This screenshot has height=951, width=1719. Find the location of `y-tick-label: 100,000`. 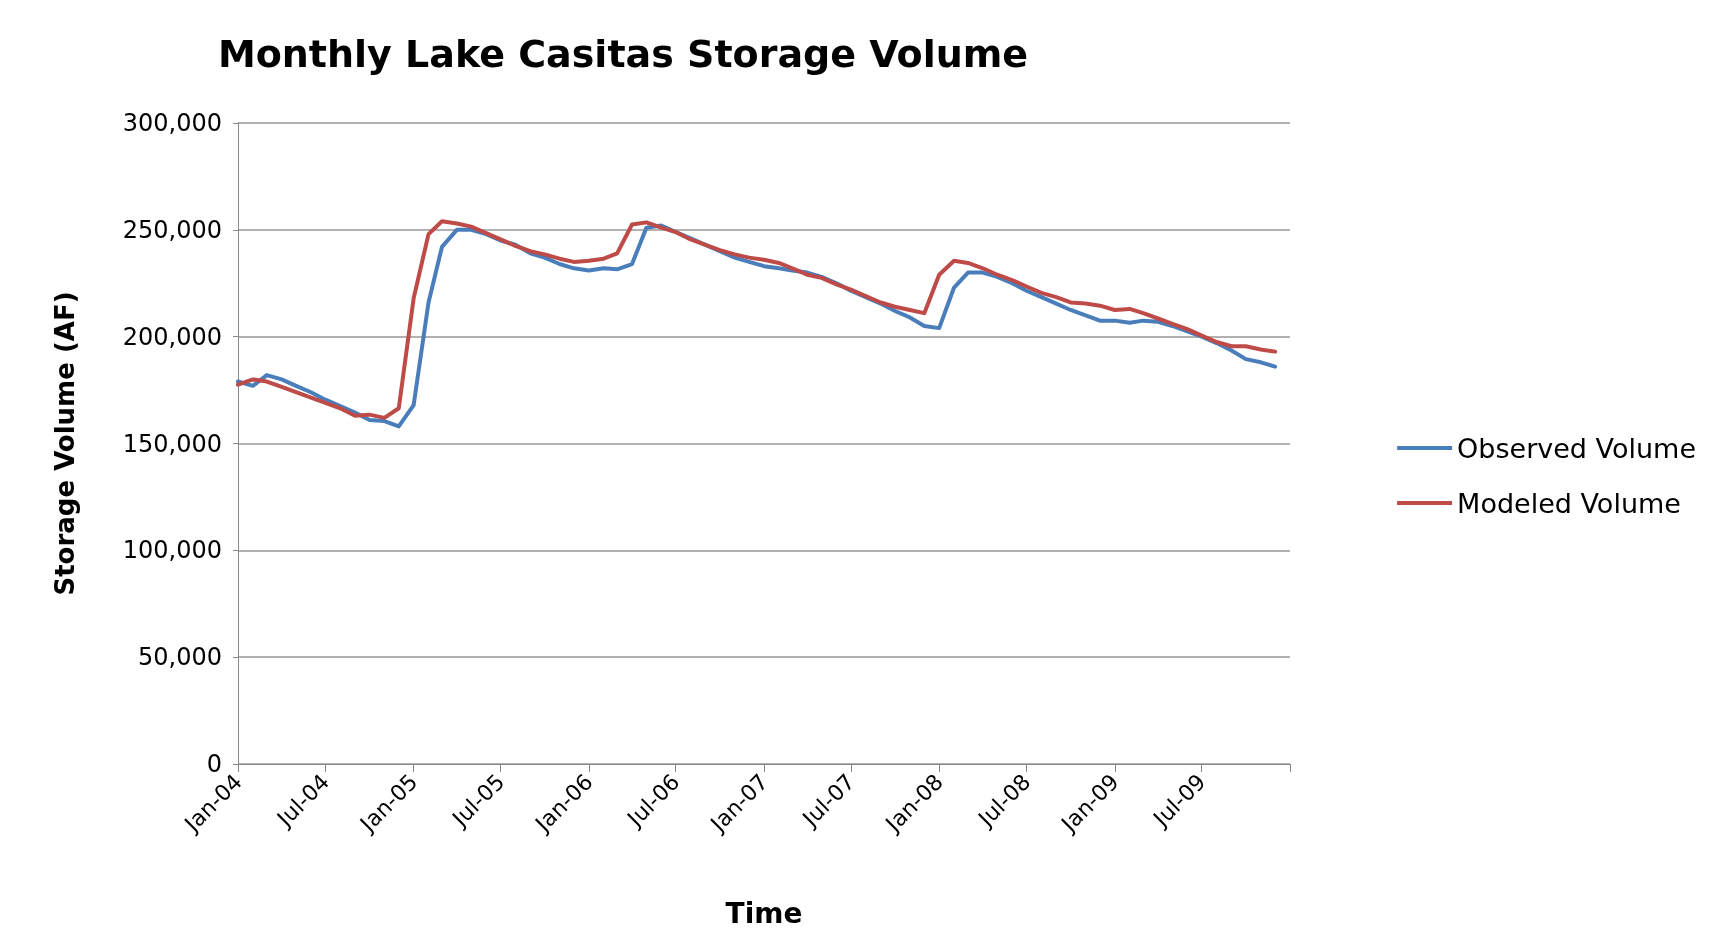

y-tick-label: 100,000 is located at coordinates (172, 550).